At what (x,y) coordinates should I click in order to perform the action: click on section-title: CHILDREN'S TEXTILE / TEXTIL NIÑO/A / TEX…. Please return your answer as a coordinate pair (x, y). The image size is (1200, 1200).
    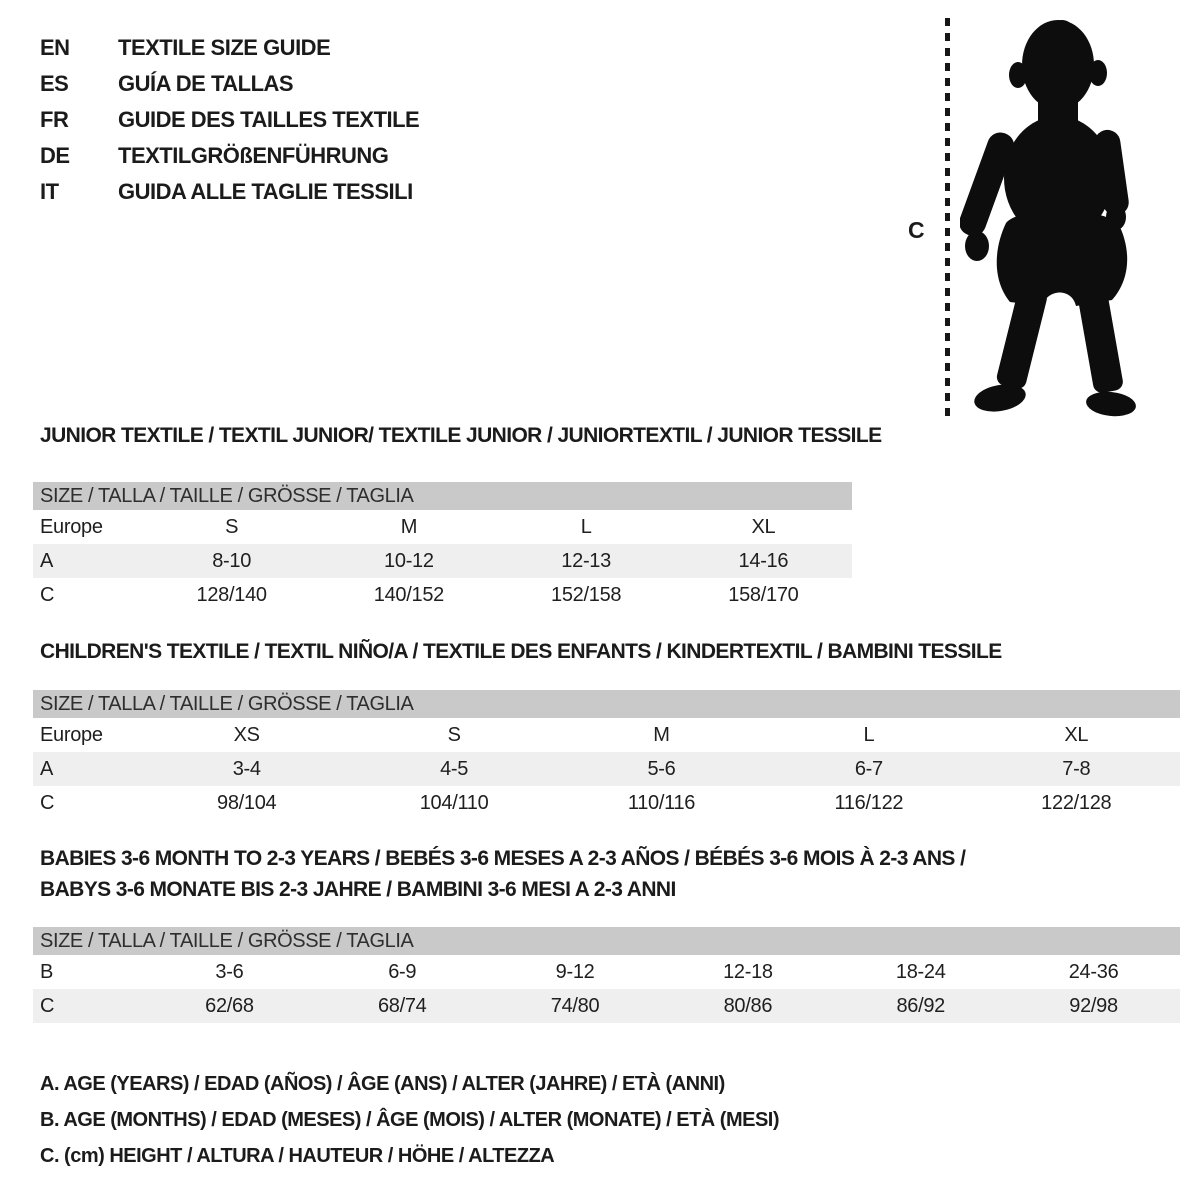
    Looking at the image, I should click on (521, 651).